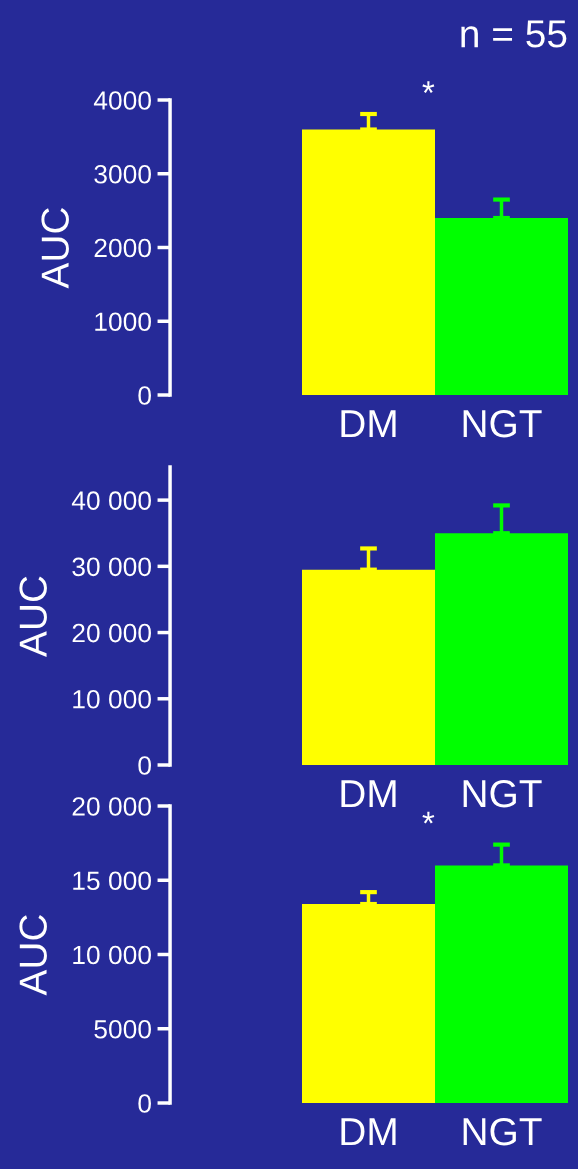  I want to click on chart-title: n = 55, so click(514, 34).